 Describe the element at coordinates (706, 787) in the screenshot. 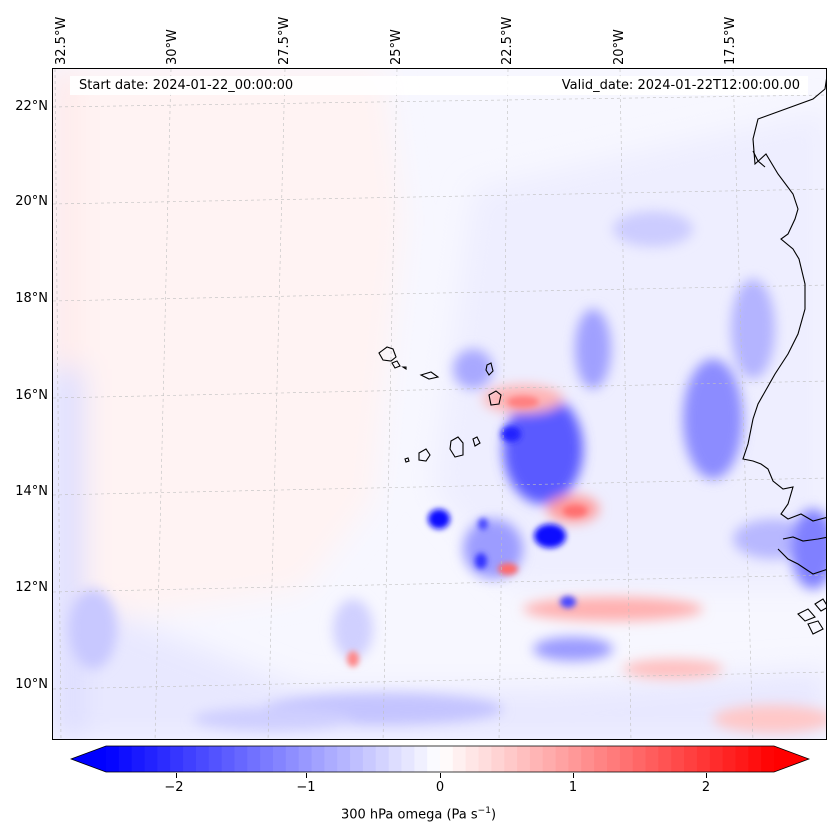

I see `colorbar-tick-2: 2` at that location.